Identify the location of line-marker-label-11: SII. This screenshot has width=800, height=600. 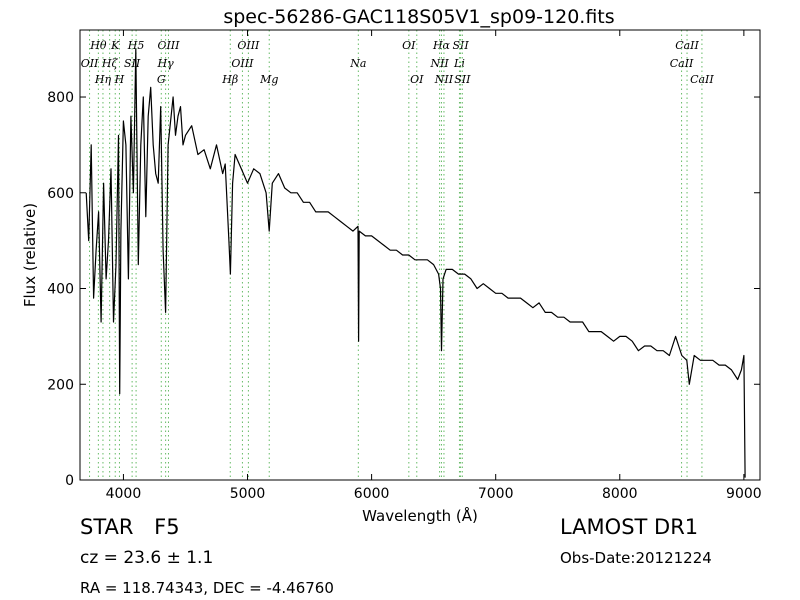
(132, 63).